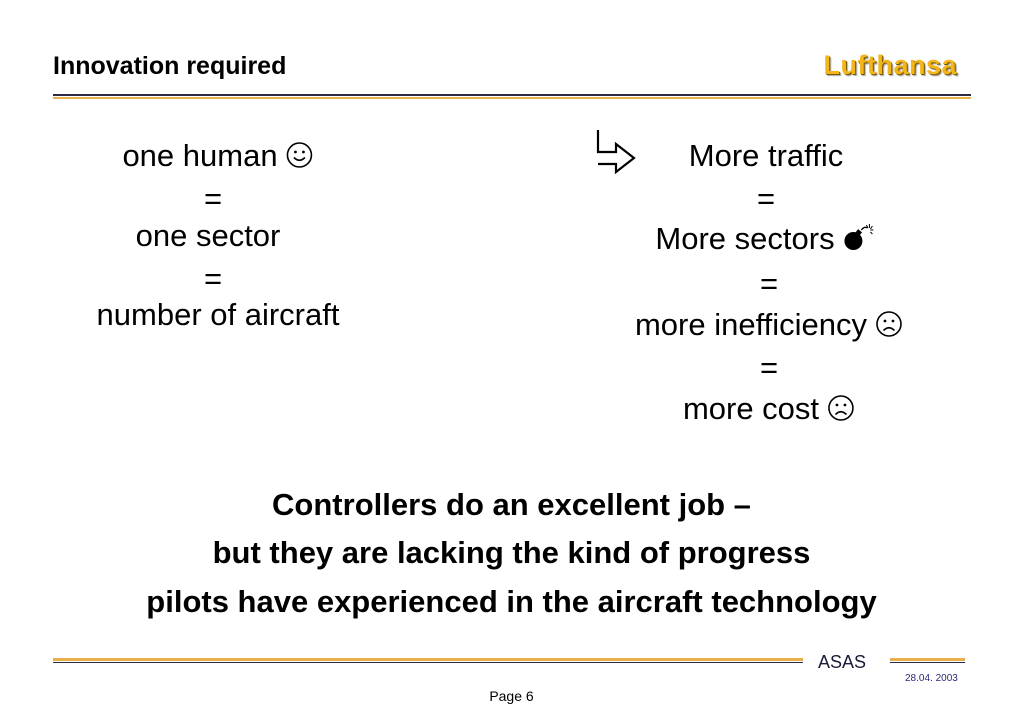  What do you see at coordinates (745, 238) in the screenshot?
I see `right-line-2-text: More sectors` at bounding box center [745, 238].